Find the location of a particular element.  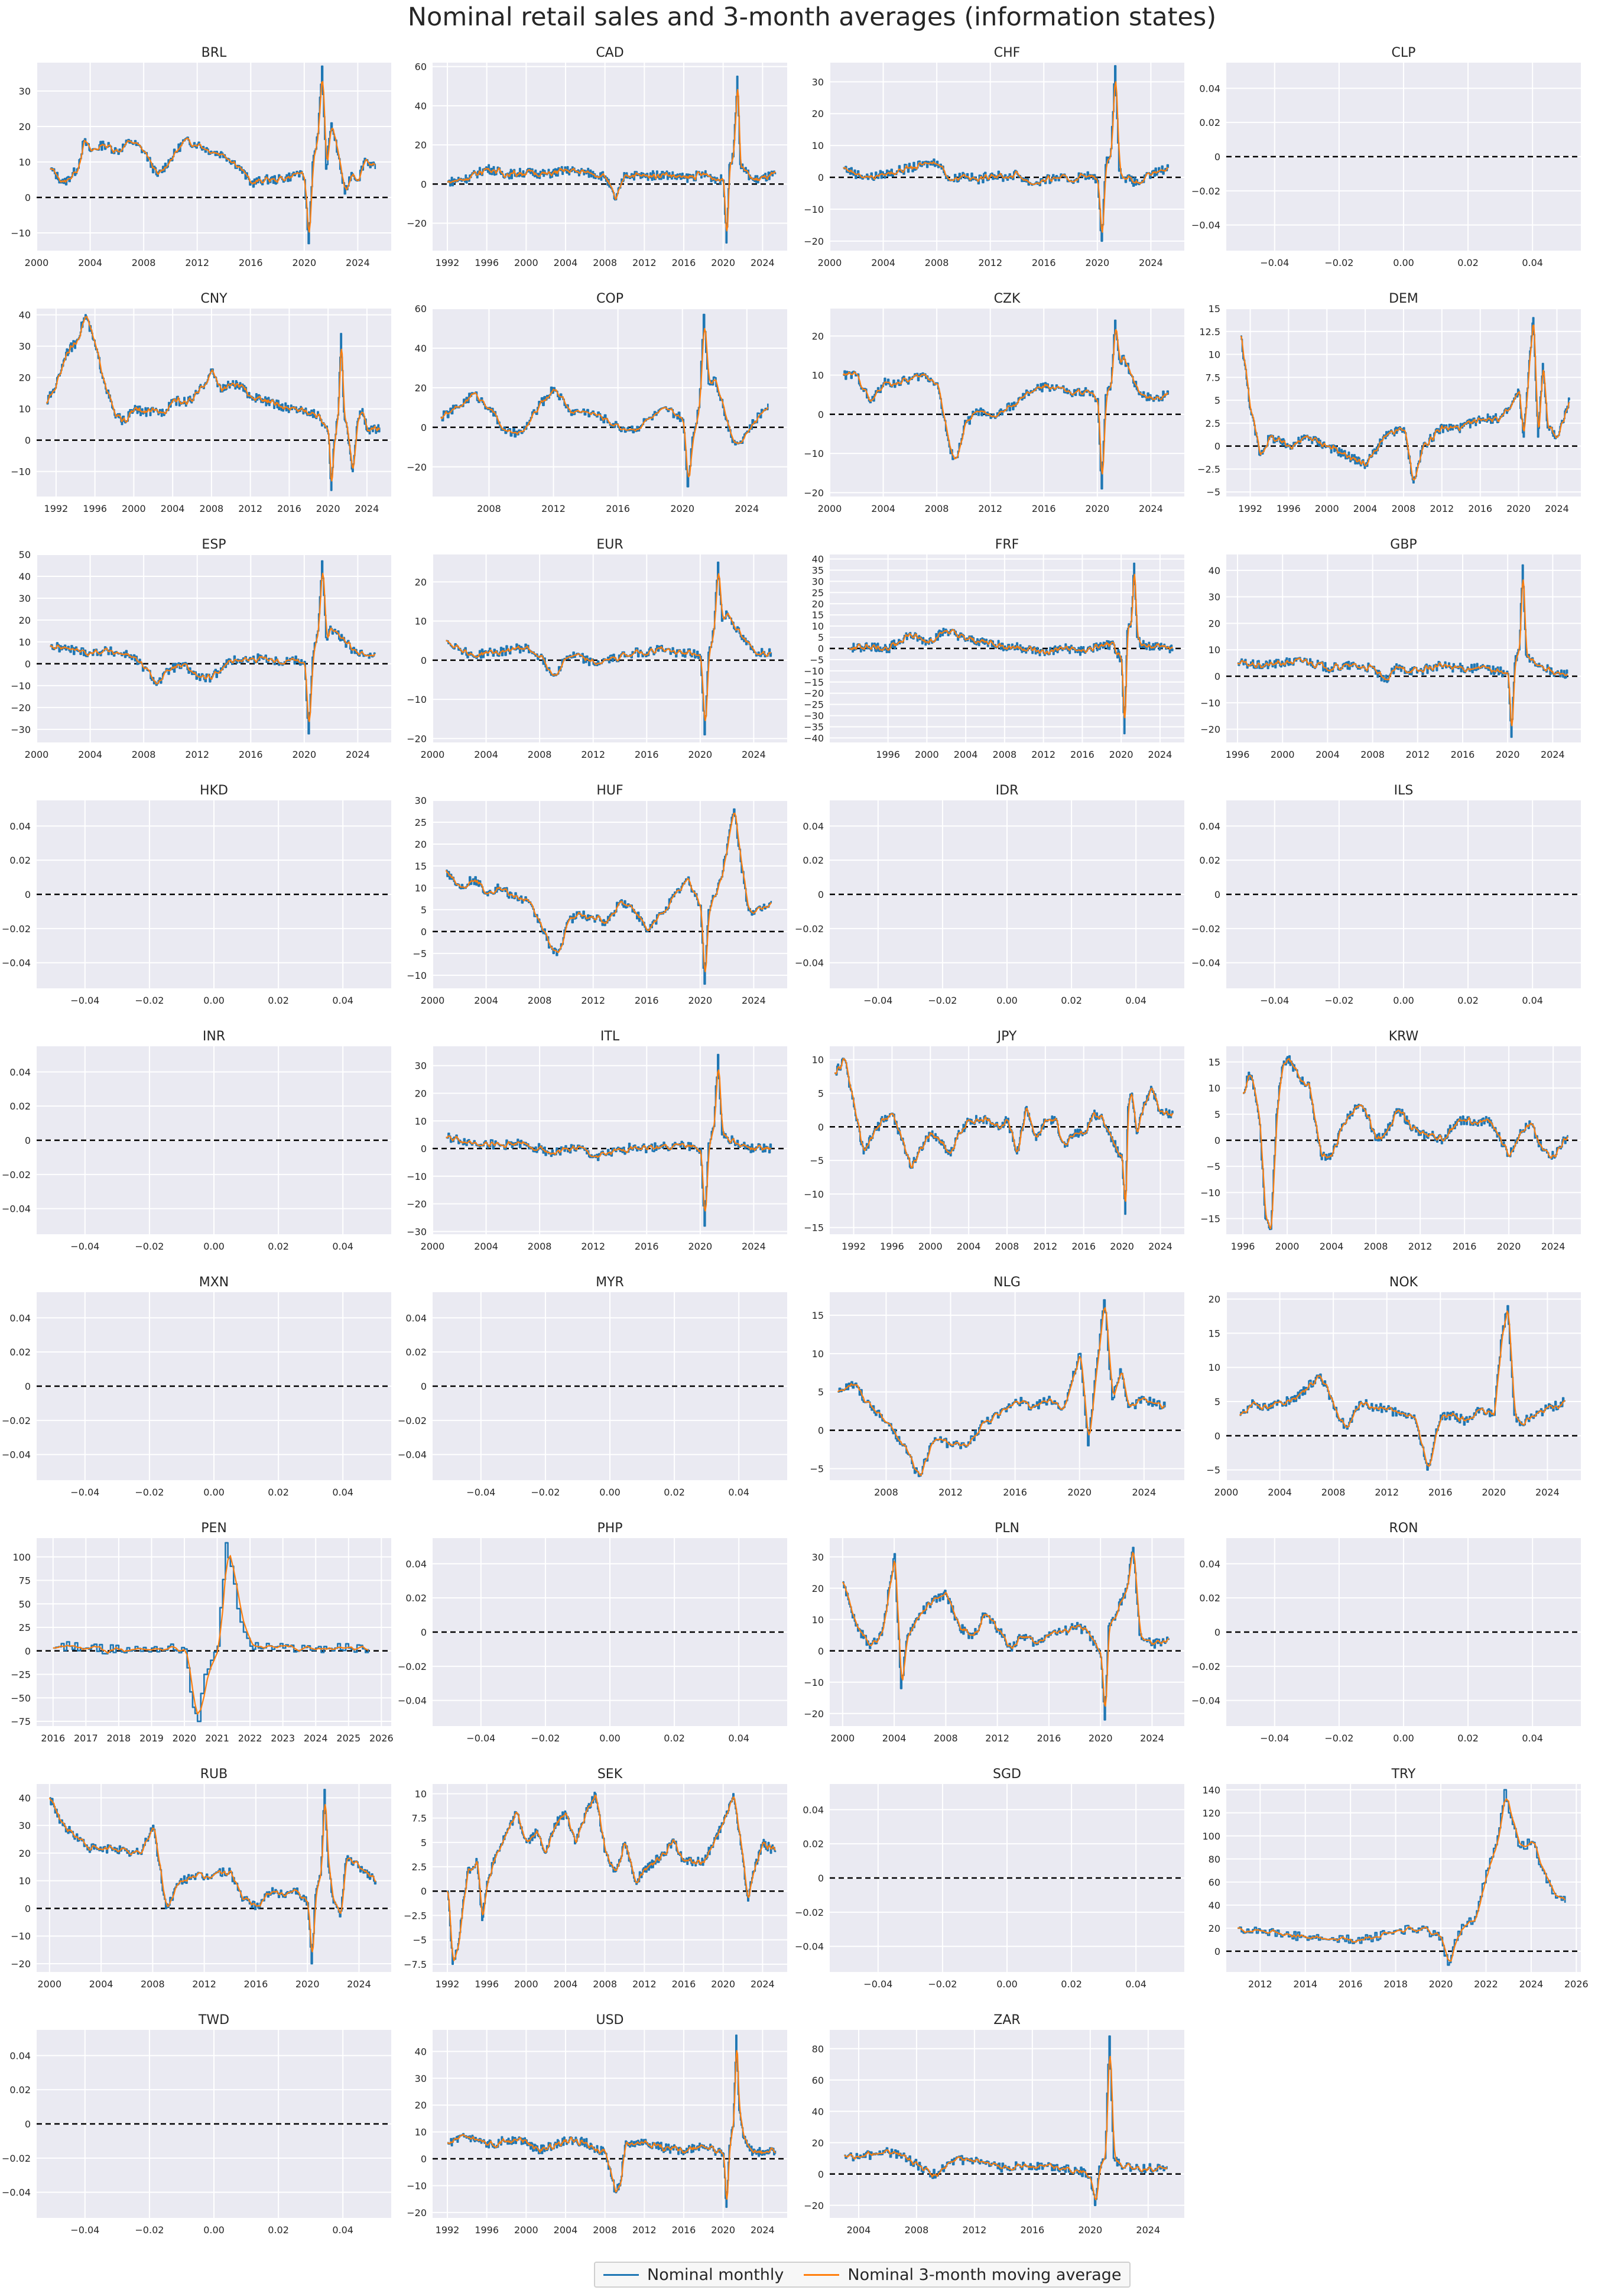

x-tick-label: 0.04 is located at coordinates (1532, 1739).